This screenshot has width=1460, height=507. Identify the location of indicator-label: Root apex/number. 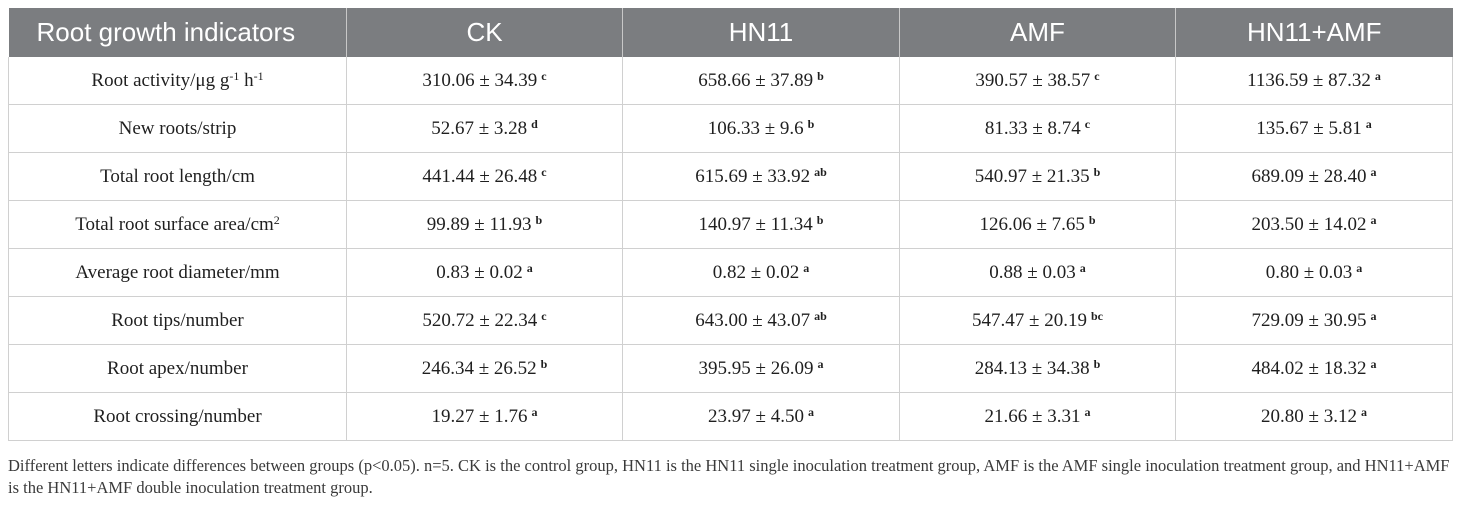
(177, 368).